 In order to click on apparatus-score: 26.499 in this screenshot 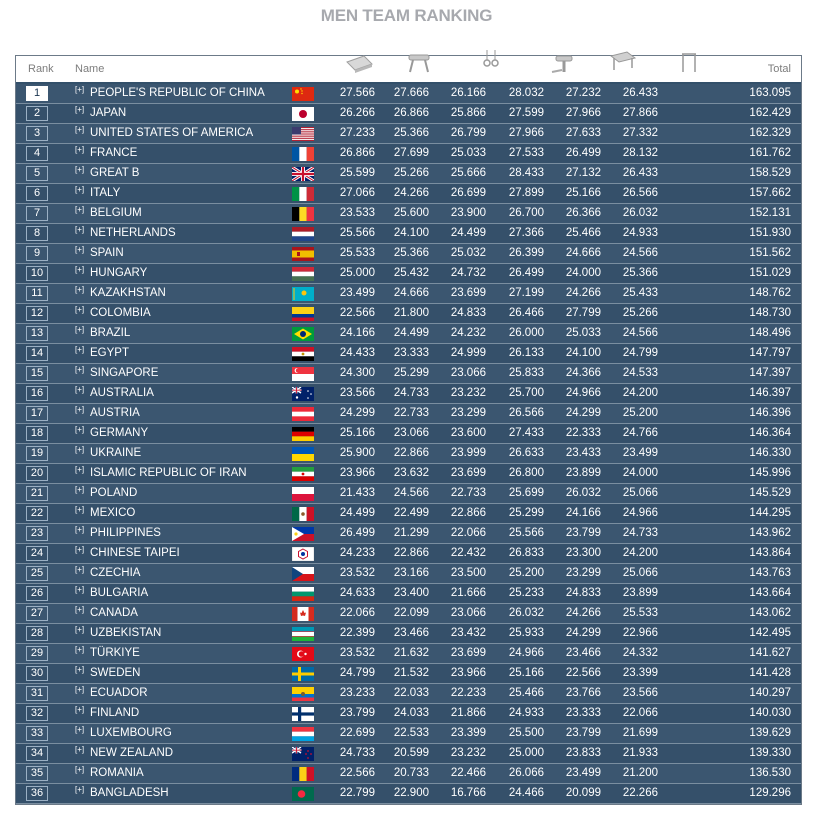, I will do `click(357, 533)`.